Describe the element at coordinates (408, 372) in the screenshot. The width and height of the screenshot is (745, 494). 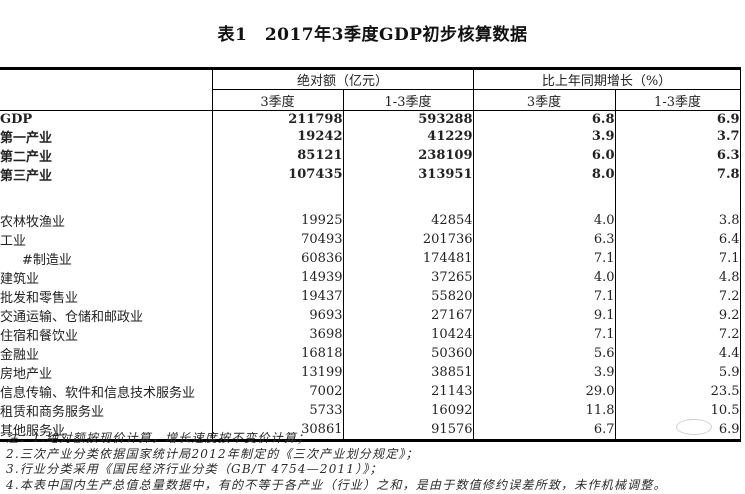
I see `value-q1-3-abs: 38851` at that location.